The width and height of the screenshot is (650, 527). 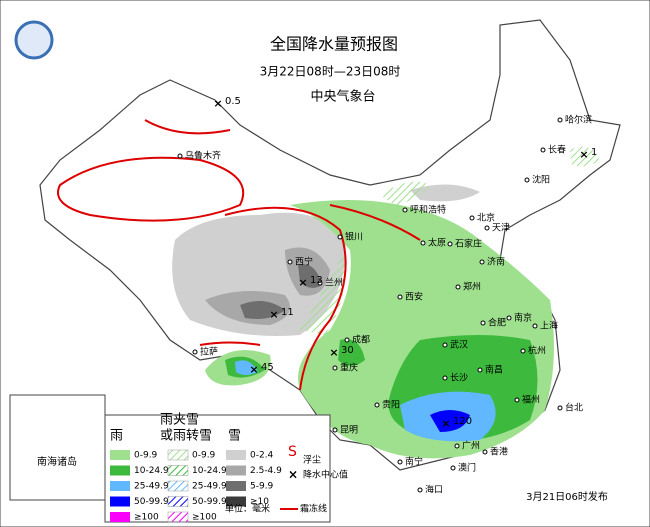 What do you see at coordinates (541, 180) in the screenshot?
I see `city-label: 沈阳` at bounding box center [541, 180].